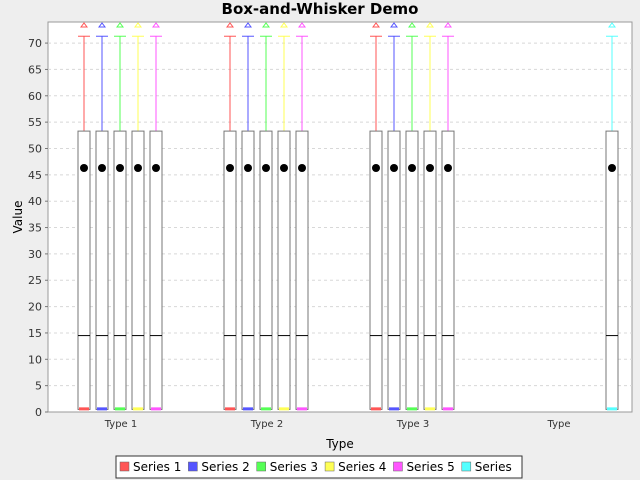 This screenshot has height=480, width=640. Describe the element at coordinates (225, 467) in the screenshot. I see `legend-label: Series 2` at that location.